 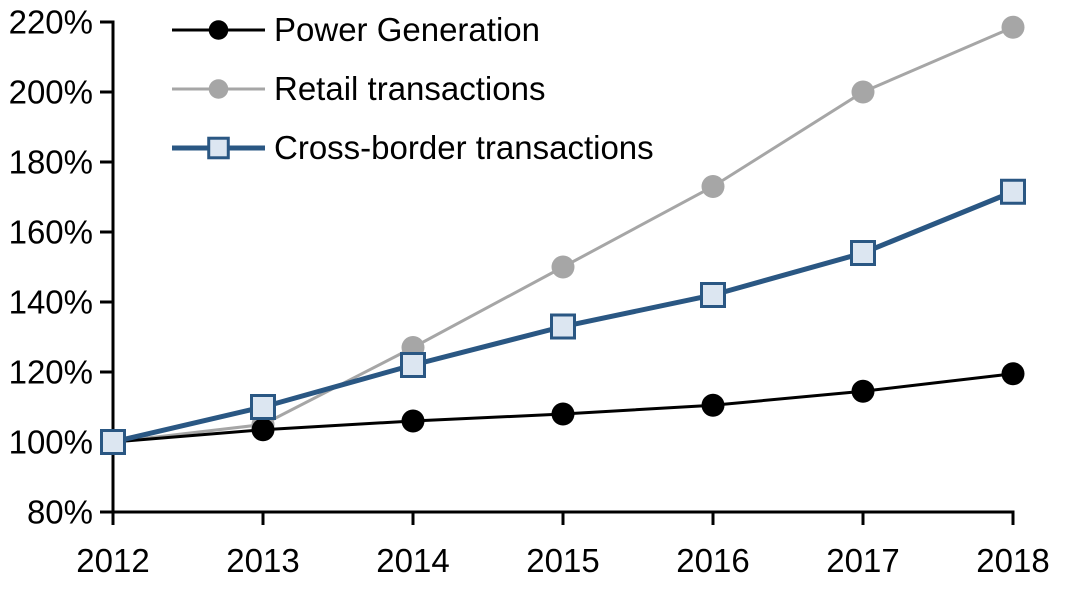 What do you see at coordinates (51, 442) in the screenshot?
I see `y-tick-label: 100%` at bounding box center [51, 442].